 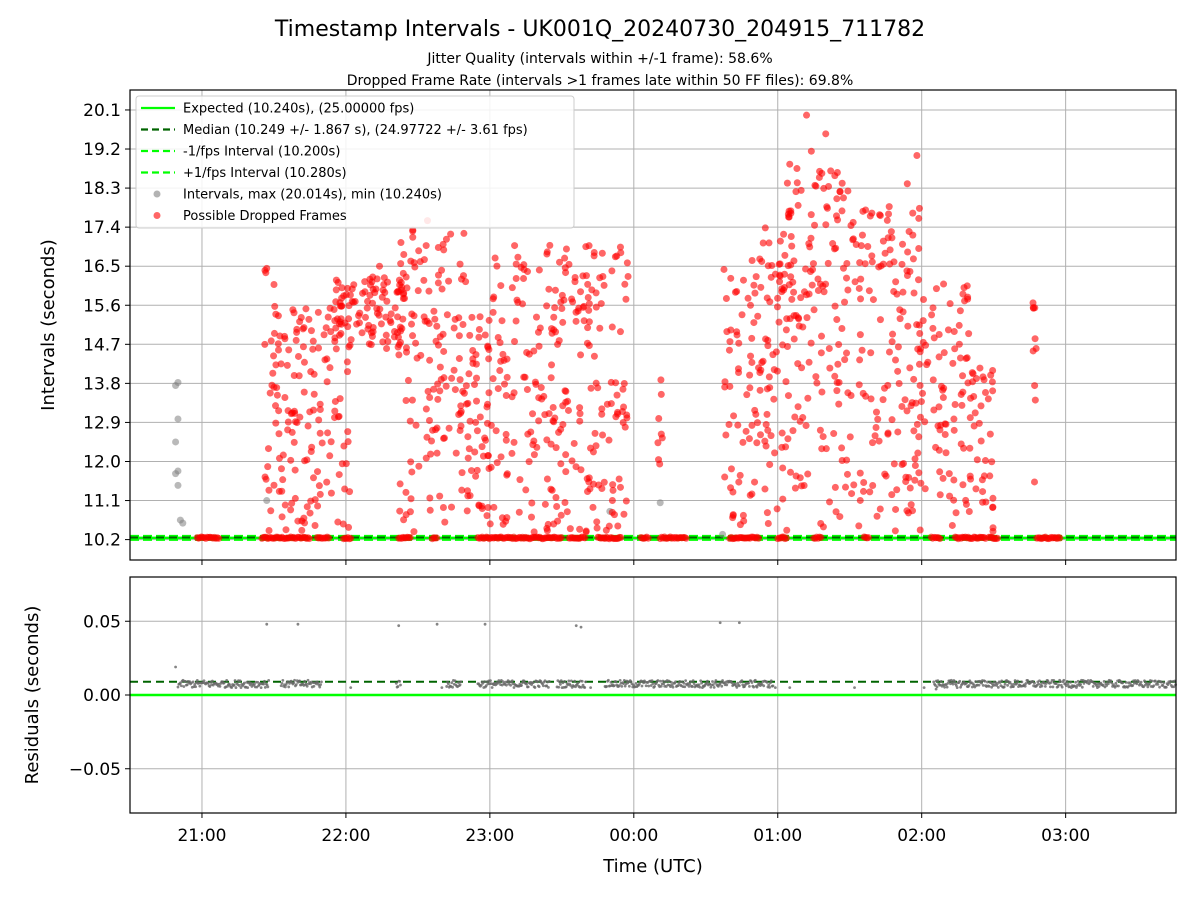 What do you see at coordinates (102, 189) in the screenshot?
I see `top-y-tick-label: 18.3` at bounding box center [102, 189].